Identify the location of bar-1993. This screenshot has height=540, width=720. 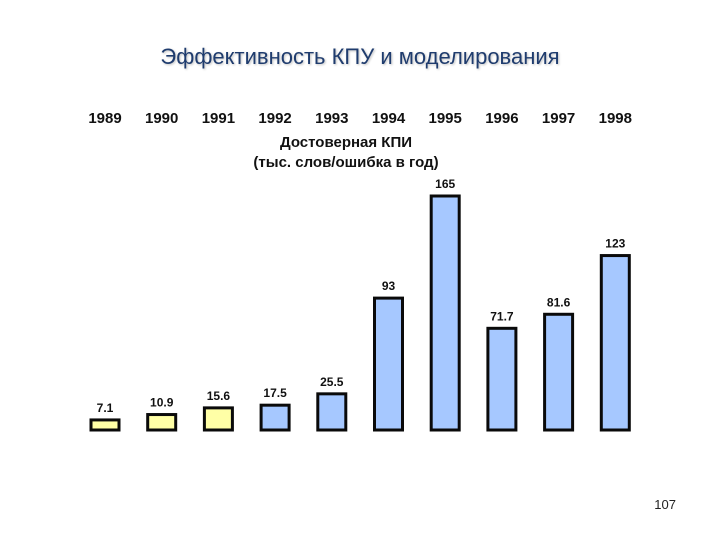
(332, 412).